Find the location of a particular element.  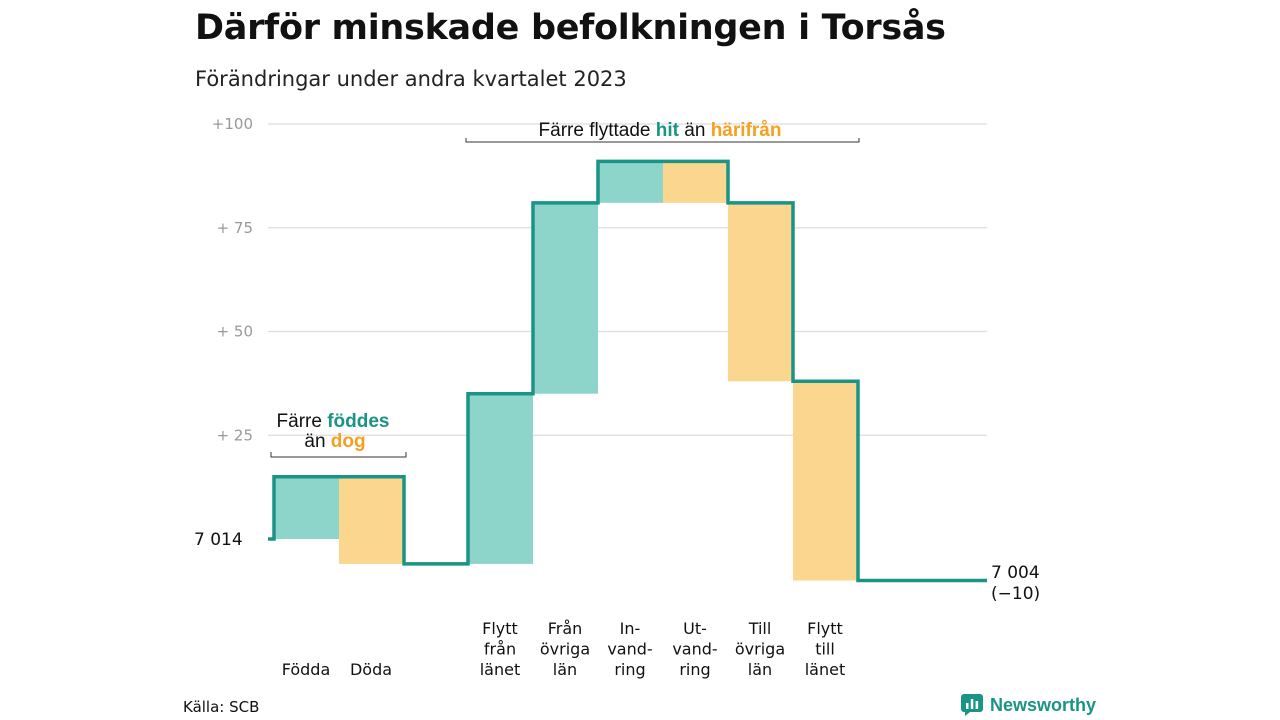

newsworthy-logo-icon is located at coordinates (972, 705).